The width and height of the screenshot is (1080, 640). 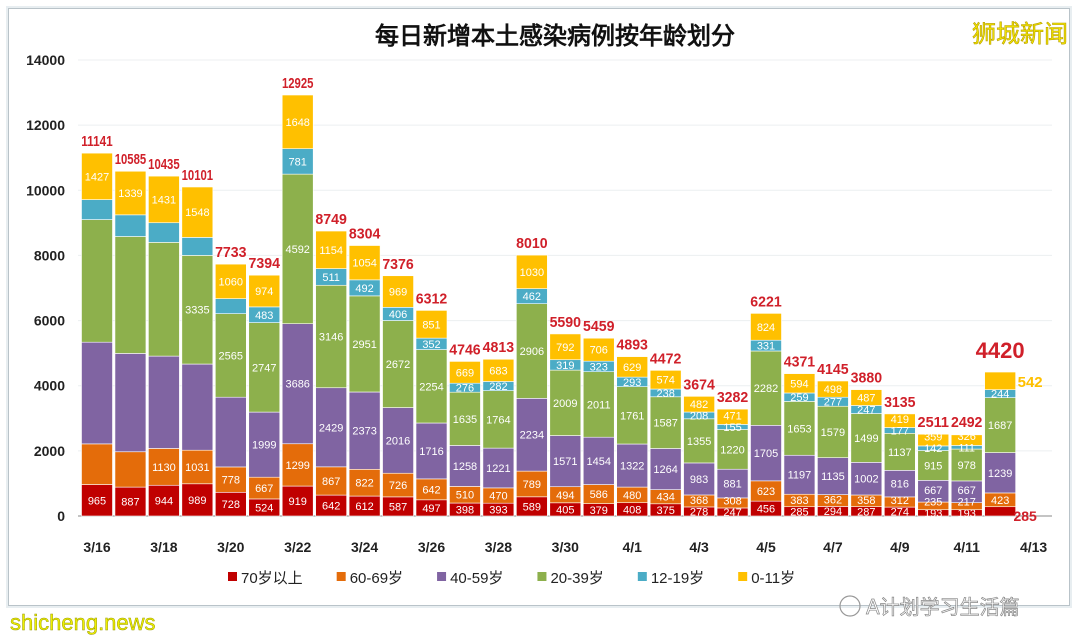 What do you see at coordinates (1000, 426) in the screenshot?
I see `data-label: 1687` at bounding box center [1000, 426].